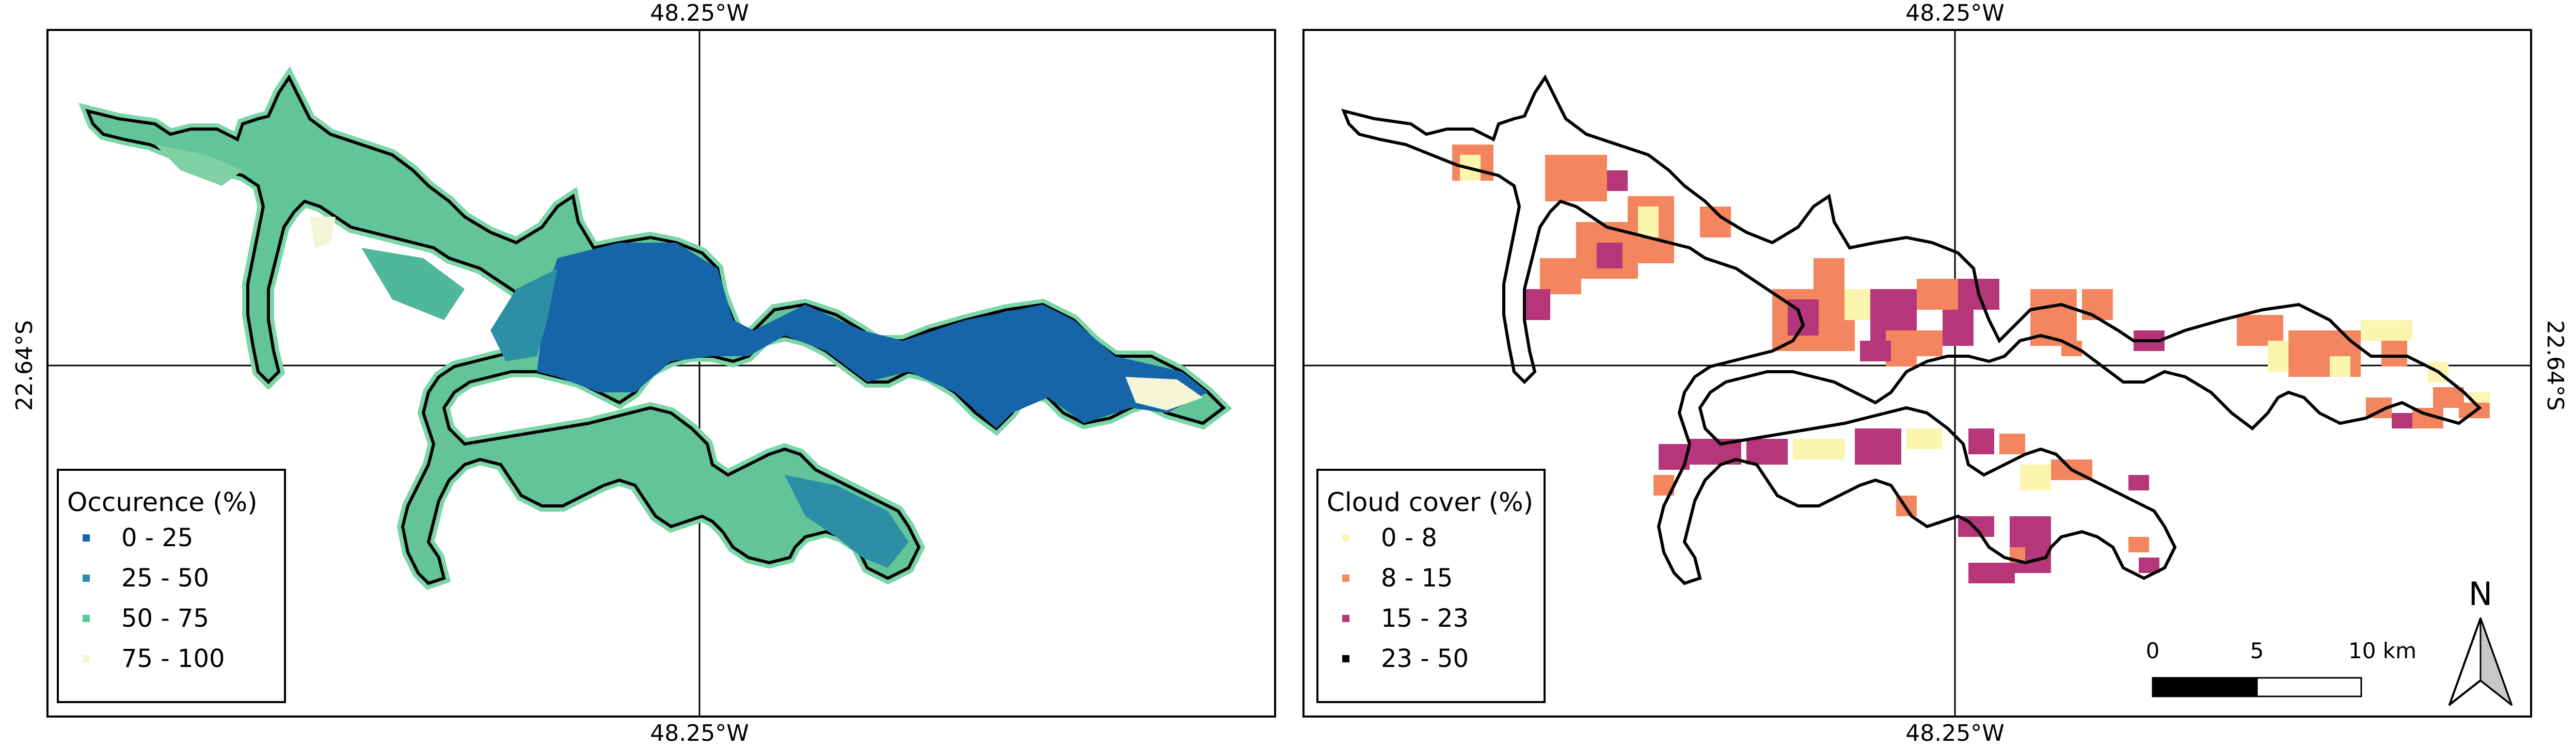 The height and width of the screenshot is (747, 2576). What do you see at coordinates (1417, 579) in the screenshot?
I see `legend-item-label: 8 - 15` at bounding box center [1417, 579].